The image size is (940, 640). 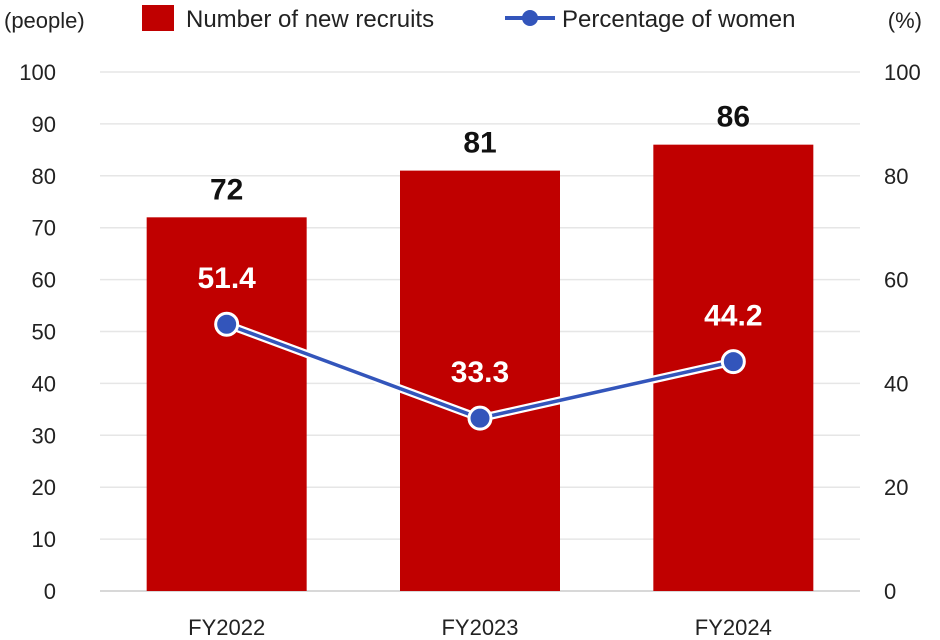 What do you see at coordinates (678, 19) in the screenshot?
I see `legend-line-label: Percentage of women` at bounding box center [678, 19].